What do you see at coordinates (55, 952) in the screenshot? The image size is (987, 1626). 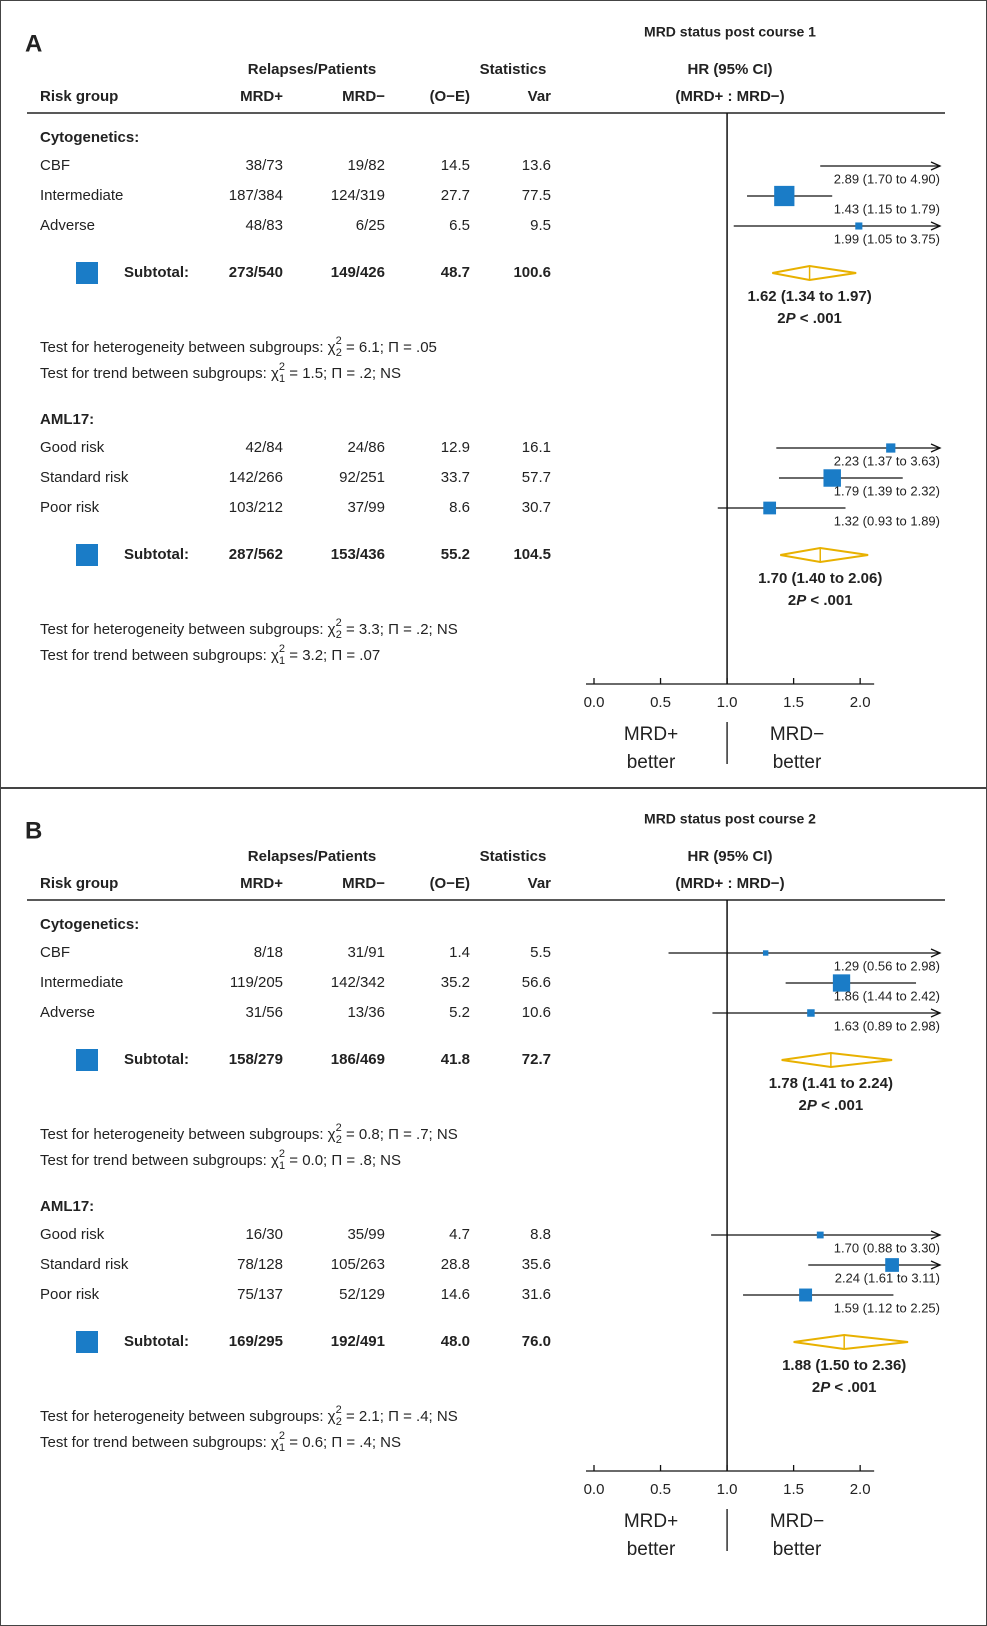 I see `row-label: CBF` at bounding box center [55, 952].